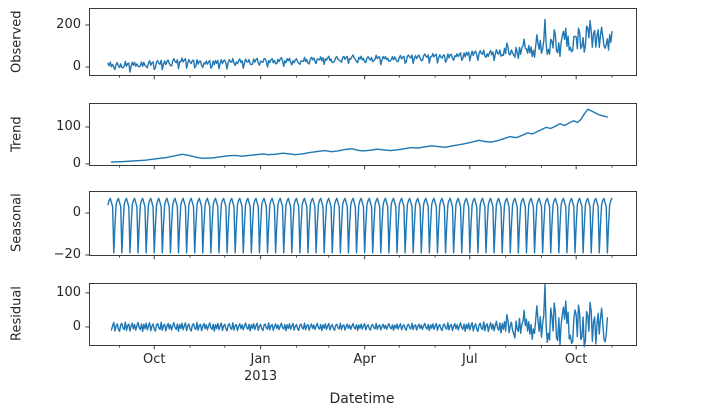 The image size is (704, 414). Describe the element at coordinates (17, 134) in the screenshot. I see `ylabel-trend: Trend` at that location.